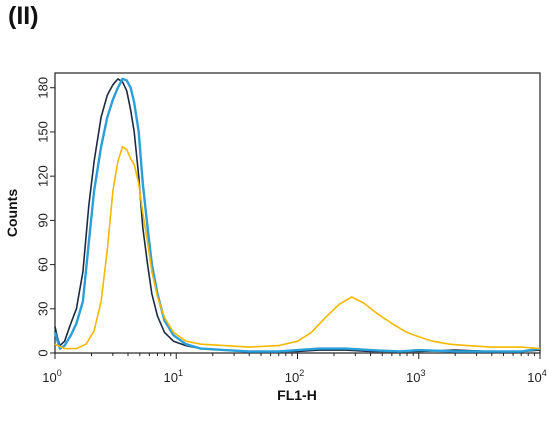  What do you see at coordinates (294, 376) in the screenshot?
I see `x-tick-label: 10²` at bounding box center [294, 376].